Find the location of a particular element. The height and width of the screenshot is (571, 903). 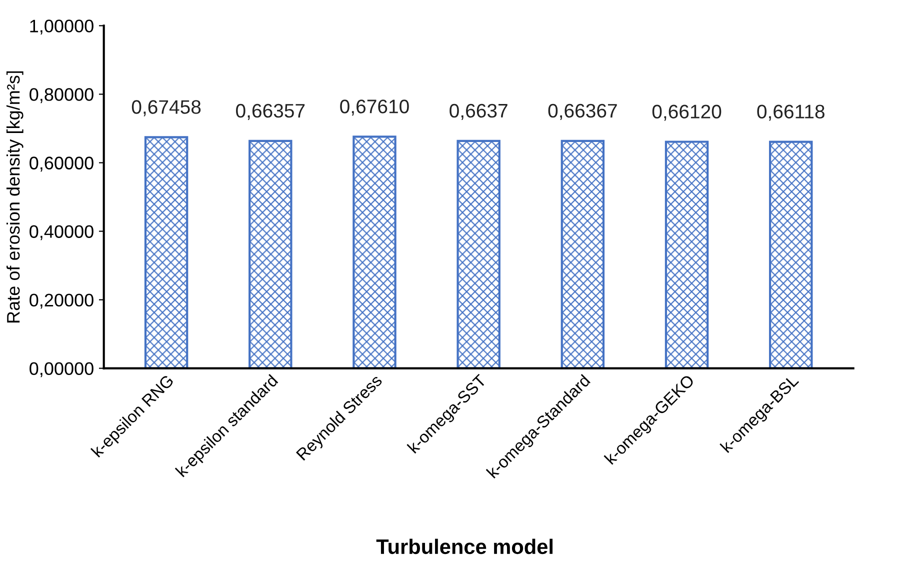

data-label: 0,66118 is located at coordinates (790, 112).